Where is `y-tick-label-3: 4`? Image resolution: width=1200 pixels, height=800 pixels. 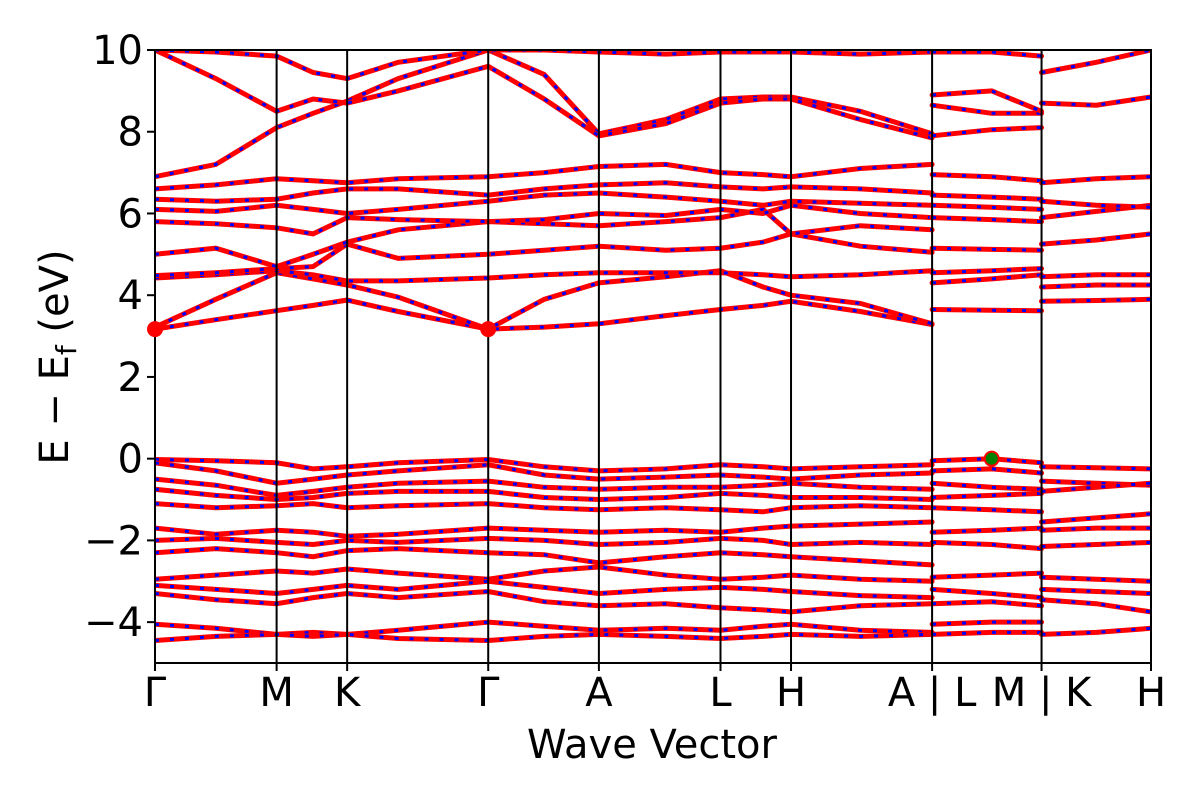 y-tick-label-3: 4 is located at coordinates (130, 296).